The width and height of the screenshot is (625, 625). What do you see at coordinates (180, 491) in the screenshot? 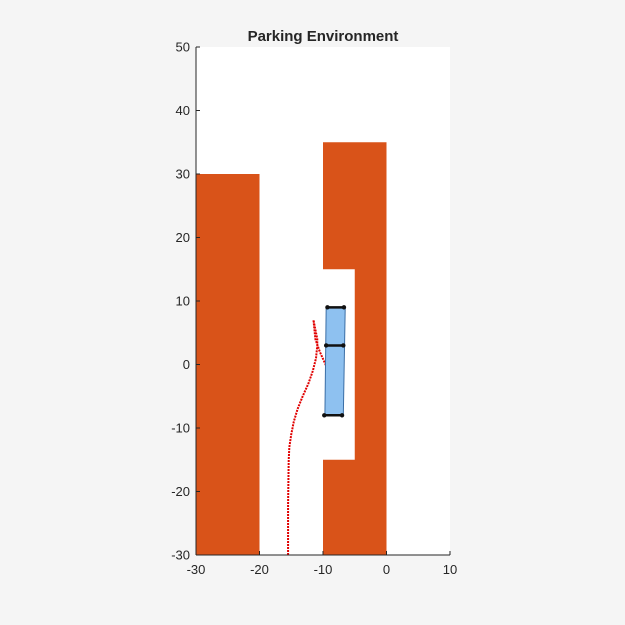
I see `y-tick-label: -20` at bounding box center [180, 491].